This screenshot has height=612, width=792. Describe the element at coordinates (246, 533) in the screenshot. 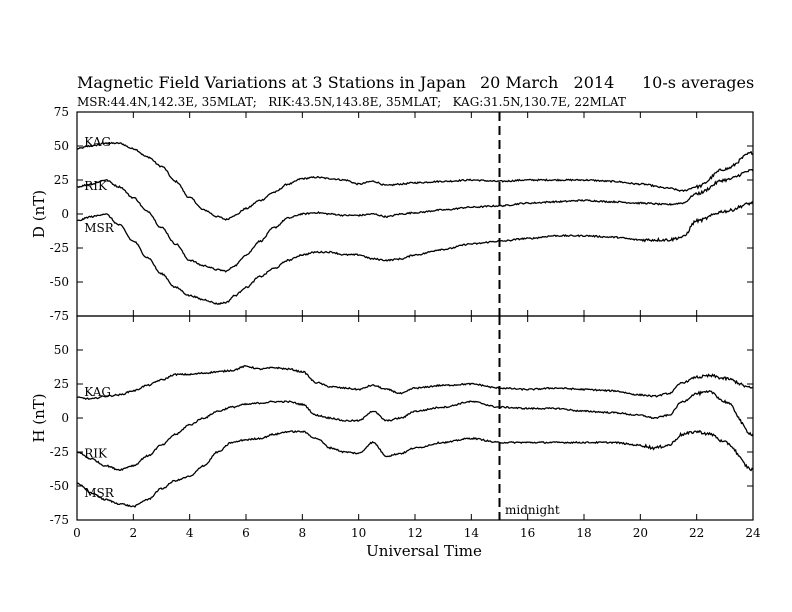

I see `x-tick-label: 6` at that location.